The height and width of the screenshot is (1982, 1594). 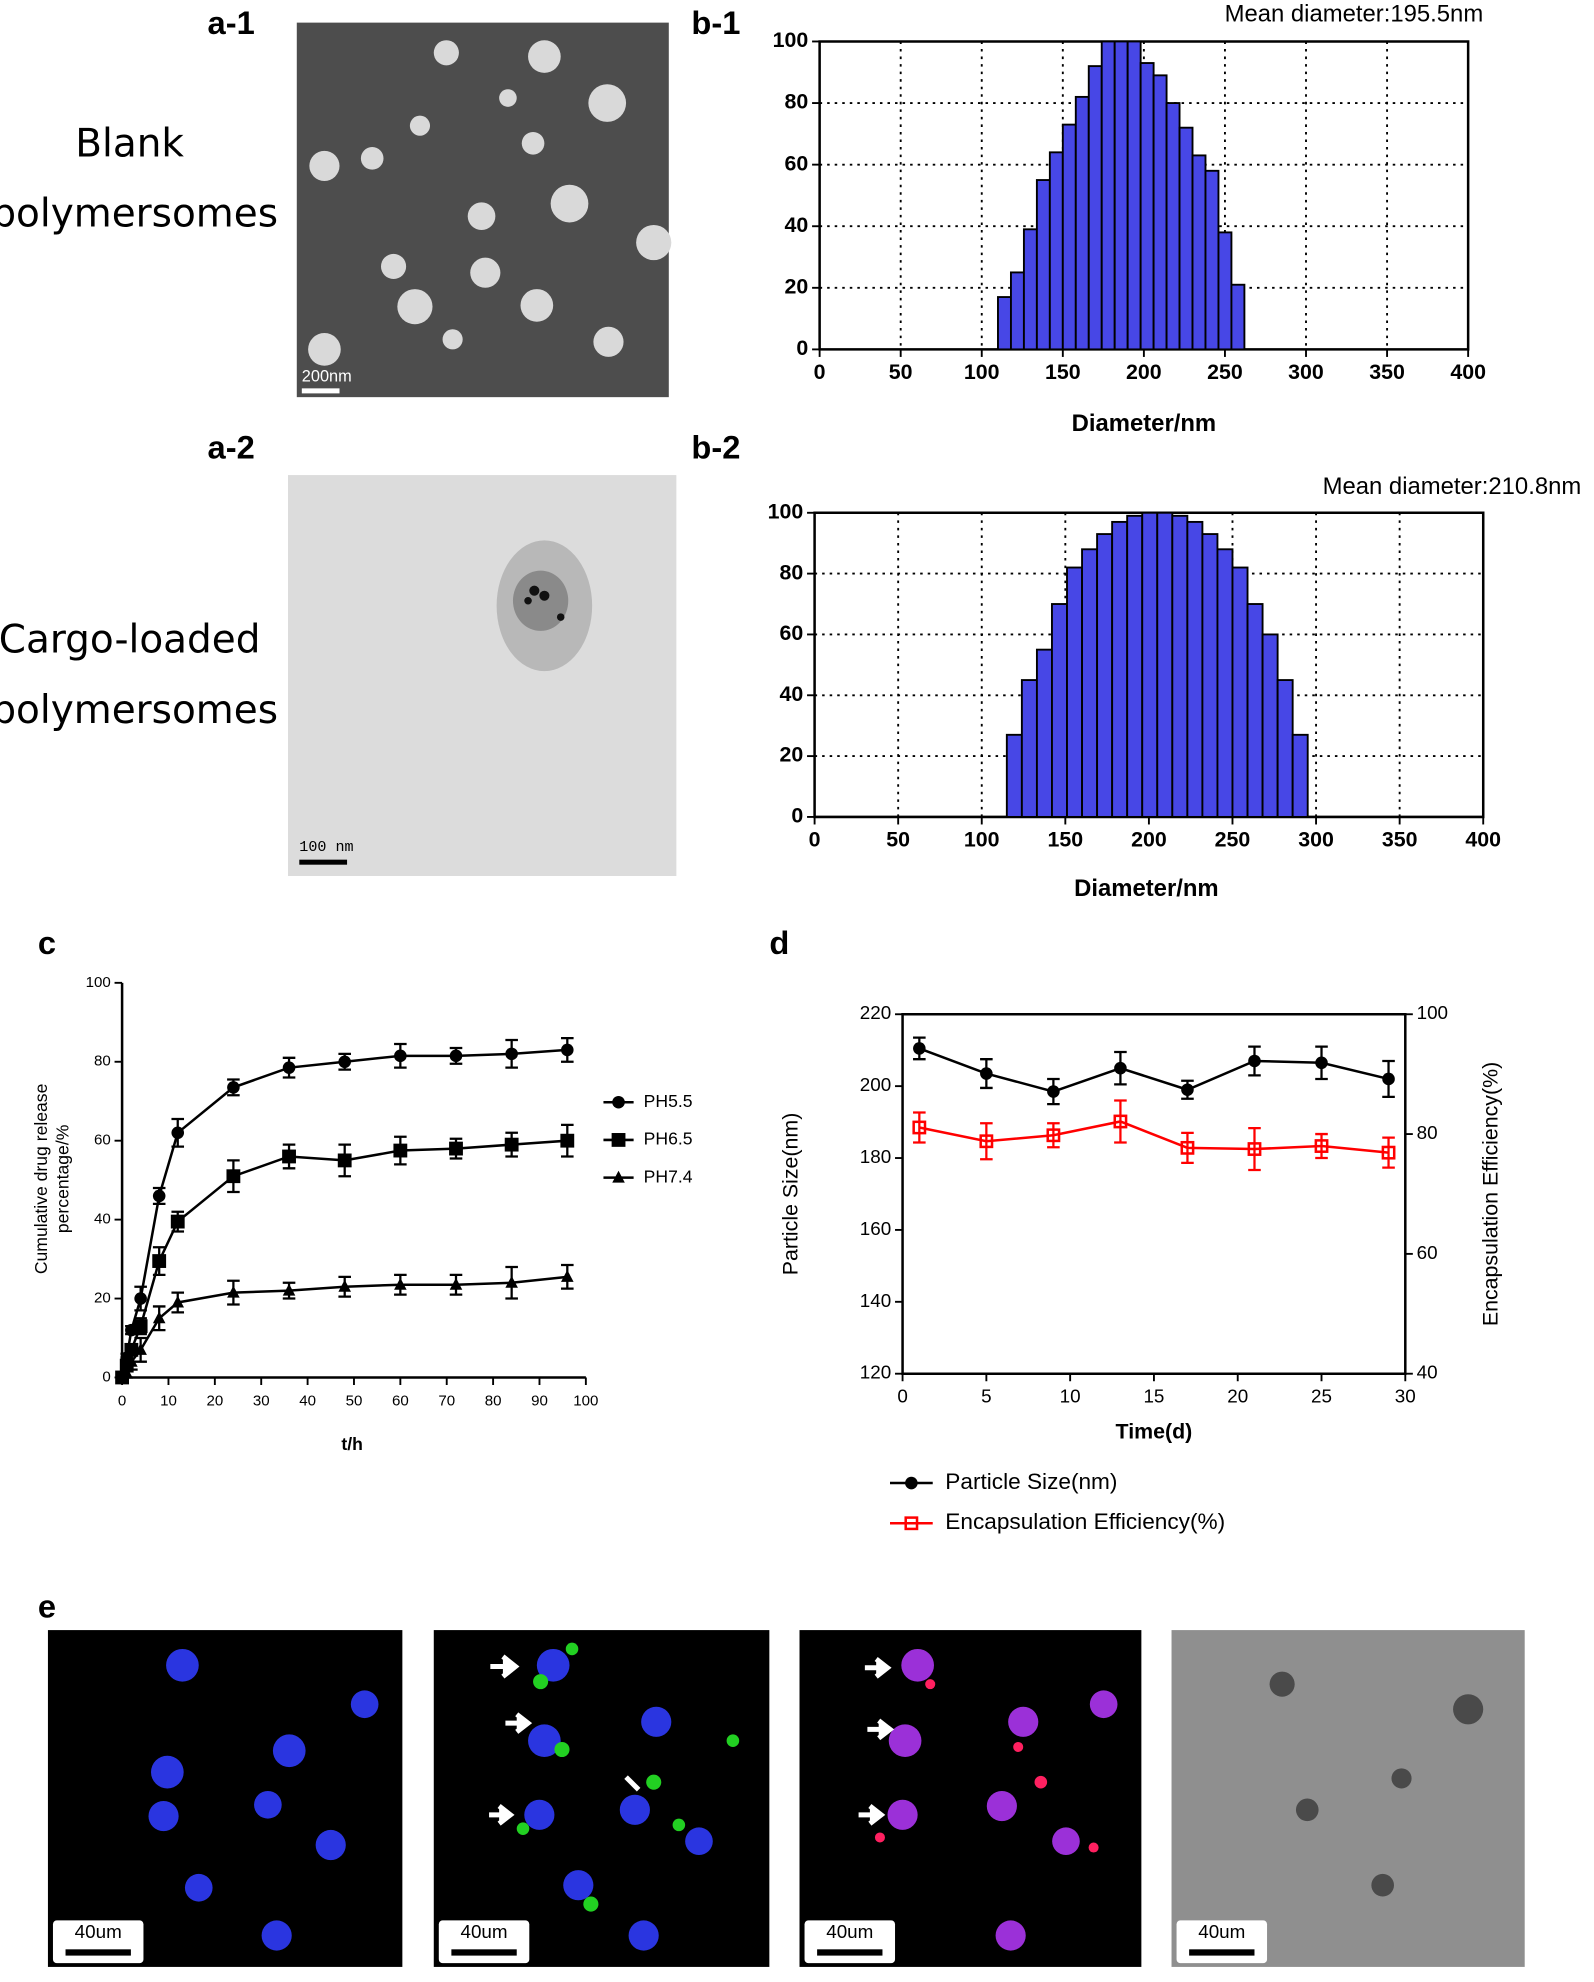 What do you see at coordinates (446, 1400) in the screenshot?
I see `x-tick-label: 70` at bounding box center [446, 1400].